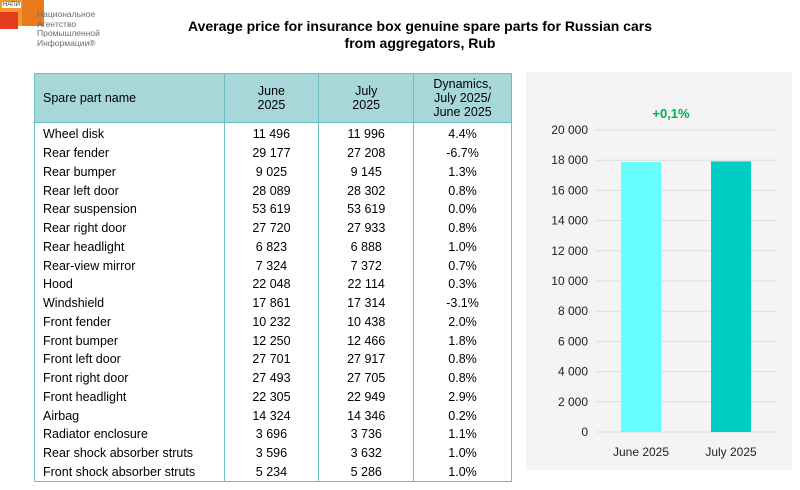 The image size is (800, 490). What do you see at coordinates (129, 265) in the screenshot?
I see `part-name-cell: Rear-view mirror` at bounding box center [129, 265].